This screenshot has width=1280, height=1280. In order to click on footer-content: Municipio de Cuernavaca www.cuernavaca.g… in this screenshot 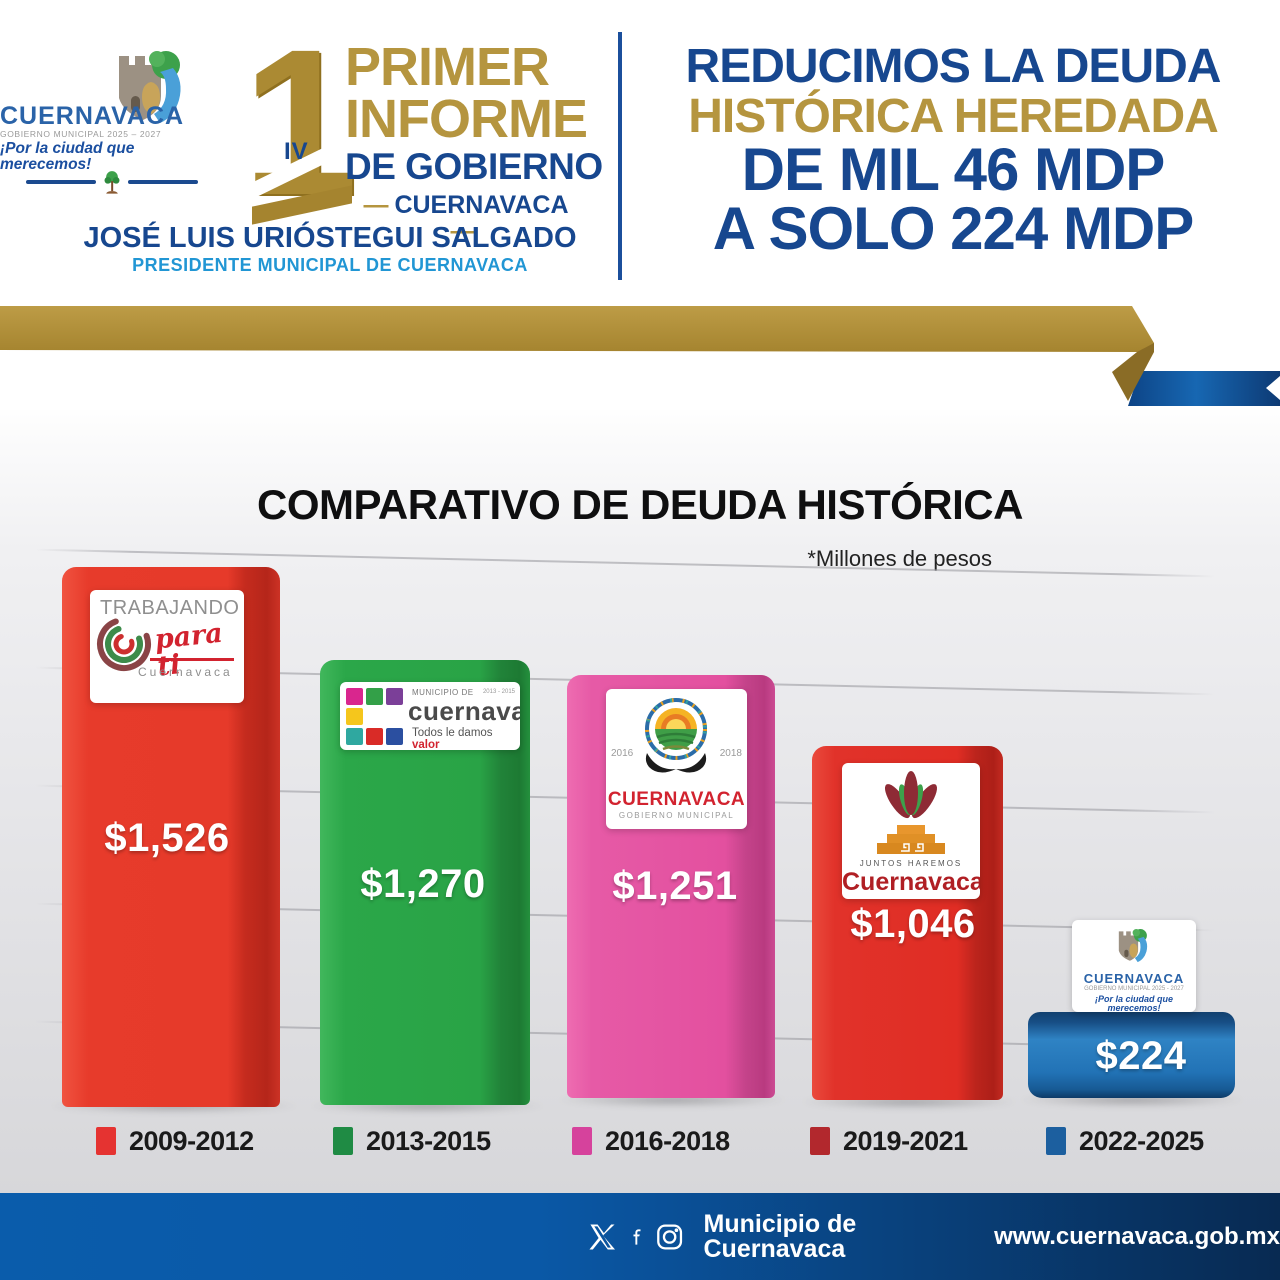, I will do `click(934, 1236)`.